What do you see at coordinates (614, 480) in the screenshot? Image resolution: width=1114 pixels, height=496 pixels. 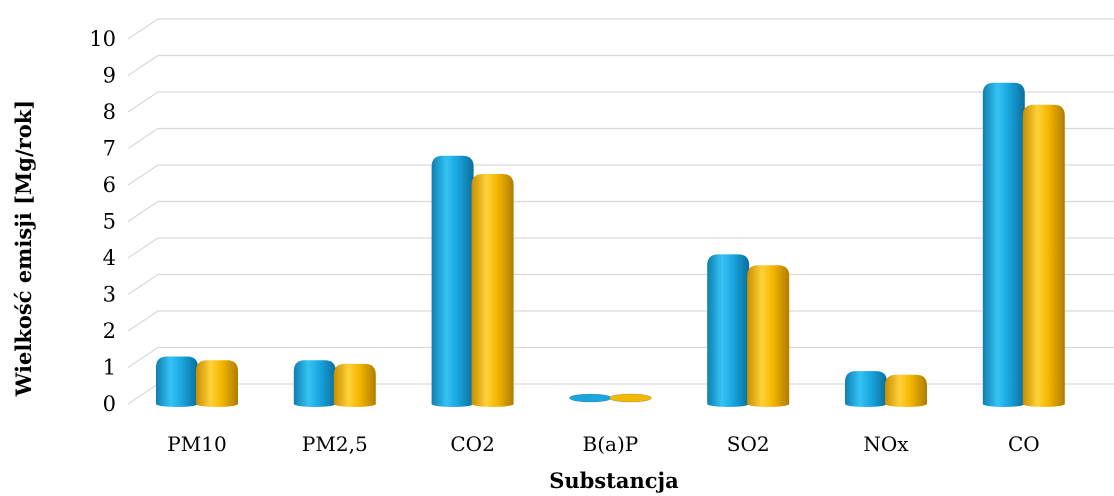 I see `x-axis-title: Substancja` at bounding box center [614, 480].